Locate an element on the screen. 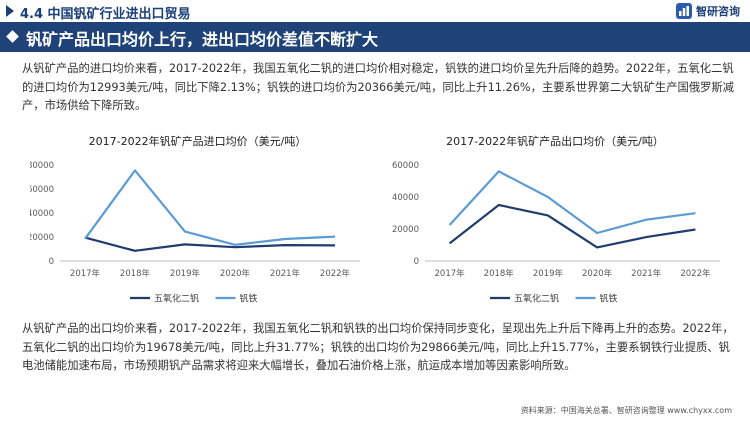 The width and height of the screenshot is (750, 422). top-bar: 4.4 中国钒矿行业进出口贸易 智研咨询 is located at coordinates (375, 11).